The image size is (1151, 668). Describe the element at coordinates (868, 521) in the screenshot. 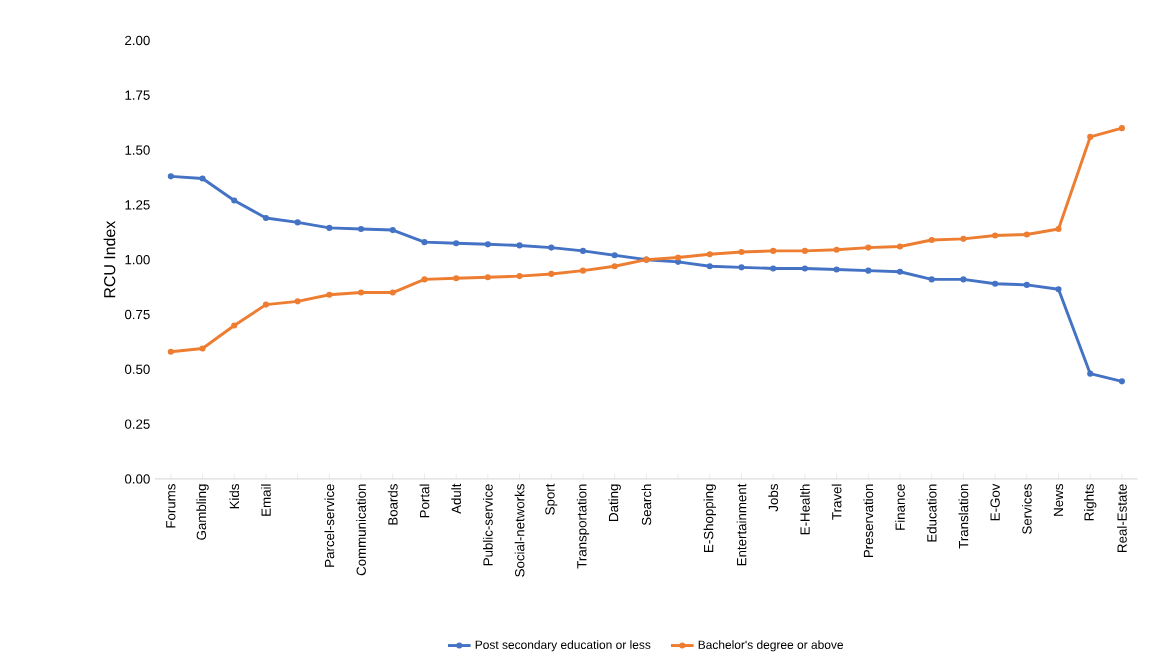

I see `x-tick-label: Preservation` at that location.